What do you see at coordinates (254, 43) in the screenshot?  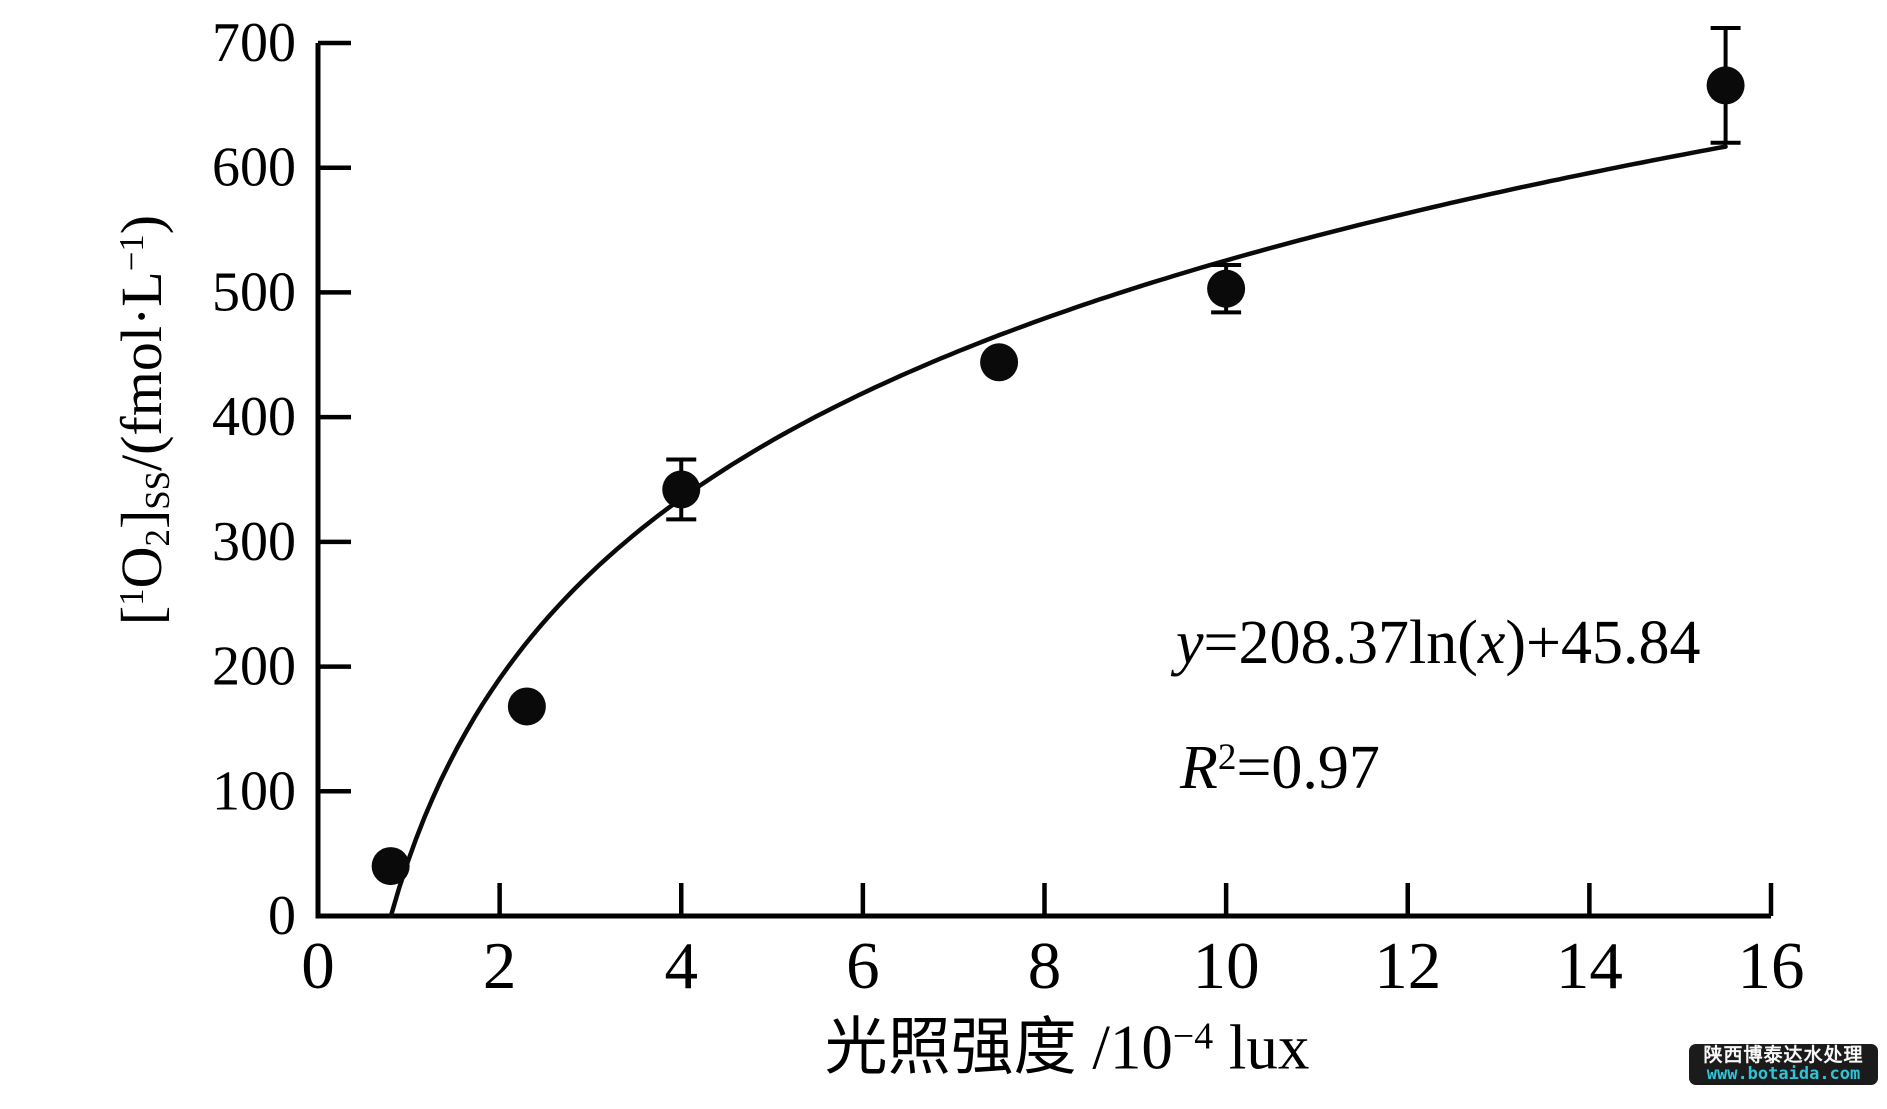 I see `y-tick-label: 700` at bounding box center [254, 43].